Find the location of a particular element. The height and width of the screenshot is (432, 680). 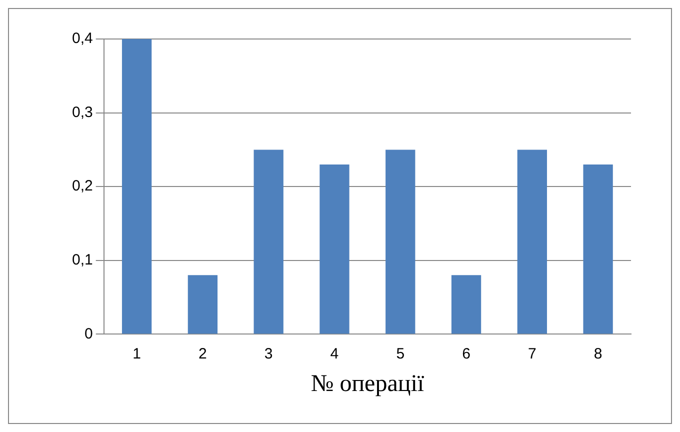

x-tick-label: 4 is located at coordinates (334, 353).